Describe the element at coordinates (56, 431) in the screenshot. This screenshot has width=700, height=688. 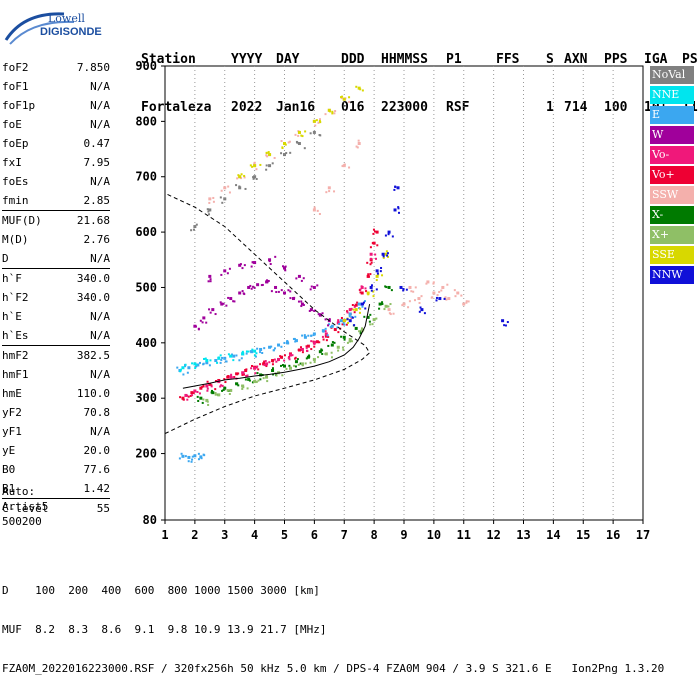
I see `param-row: yF1 N/A` at that location.